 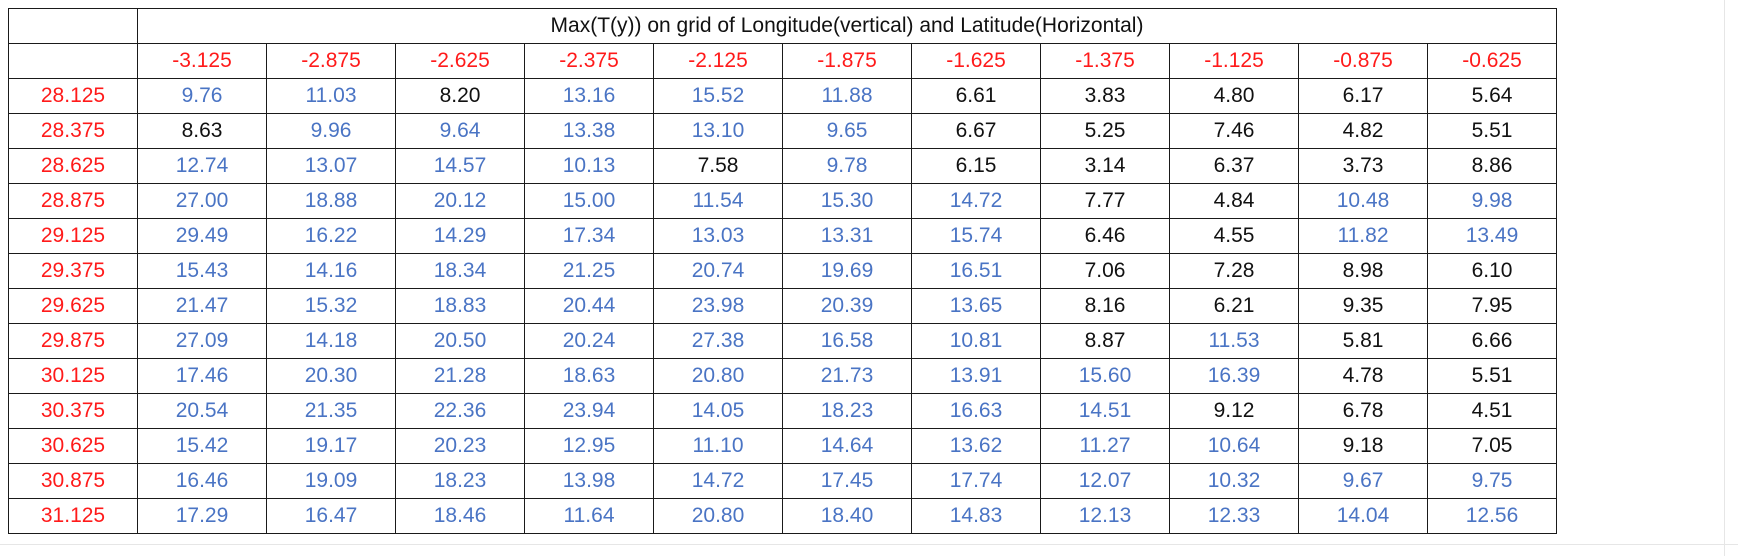 What do you see at coordinates (976, 306) in the screenshot?
I see `table-cell: 13.65` at bounding box center [976, 306].